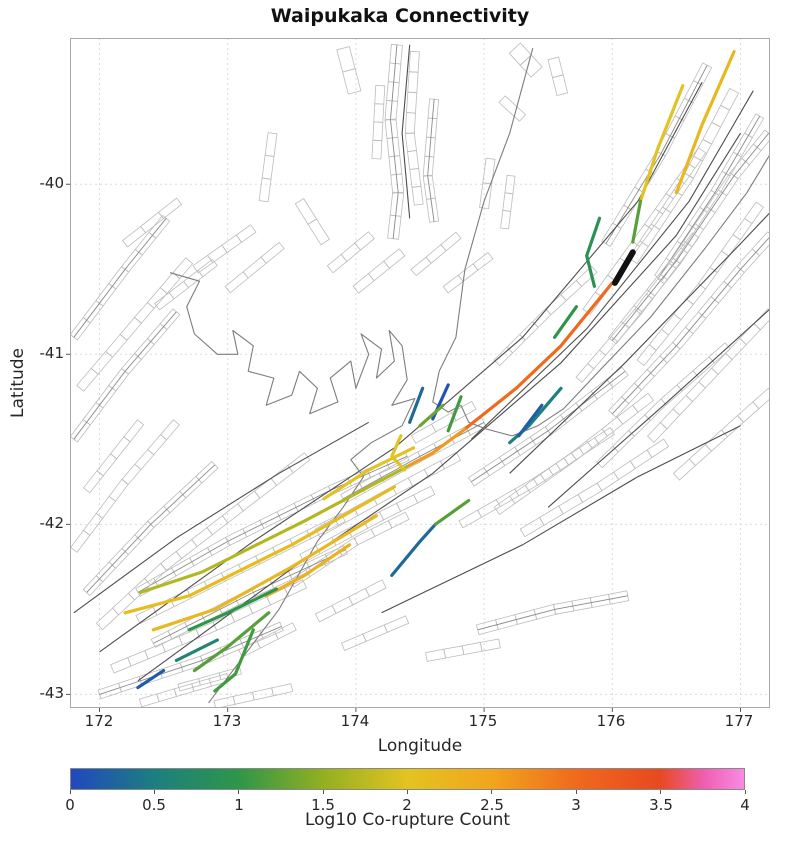  Describe the element at coordinates (323, 805) in the screenshot. I see `colorbar-tick-label: 1.5` at that location.